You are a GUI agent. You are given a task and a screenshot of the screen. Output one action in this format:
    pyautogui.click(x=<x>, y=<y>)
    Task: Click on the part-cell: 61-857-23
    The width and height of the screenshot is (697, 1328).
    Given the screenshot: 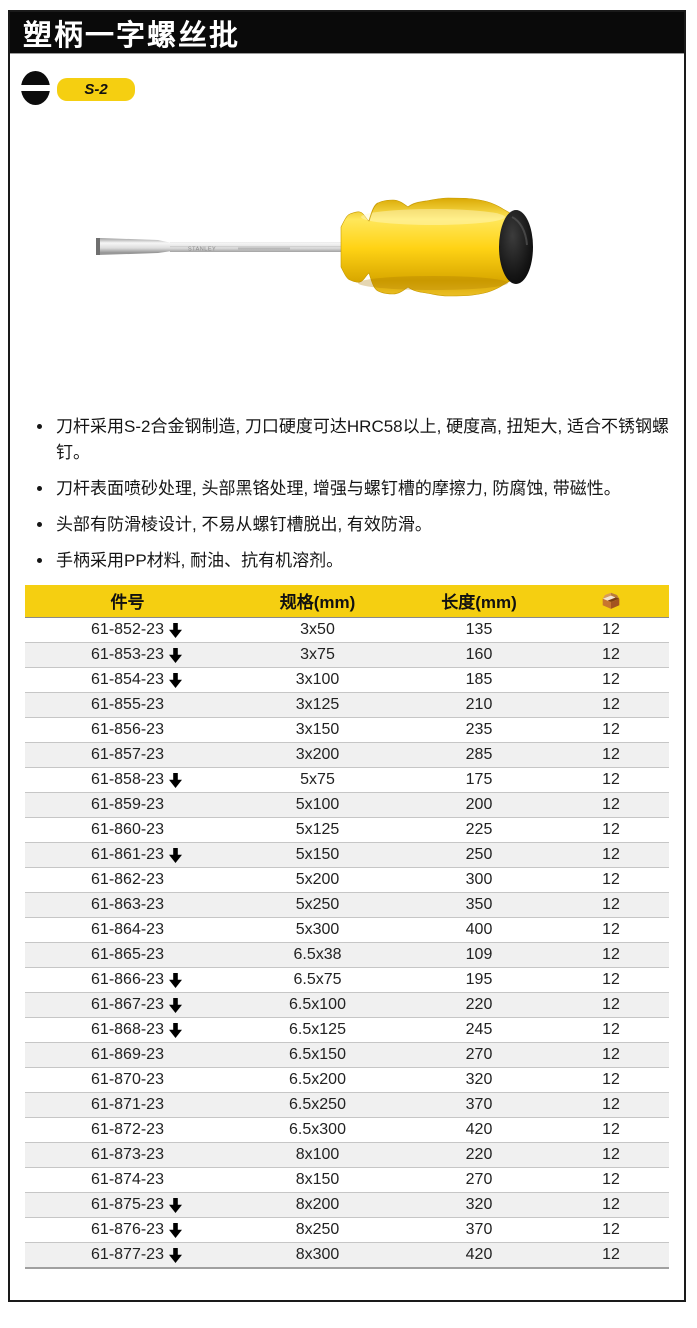 What is the action you would take?
    pyautogui.click(x=127, y=754)
    